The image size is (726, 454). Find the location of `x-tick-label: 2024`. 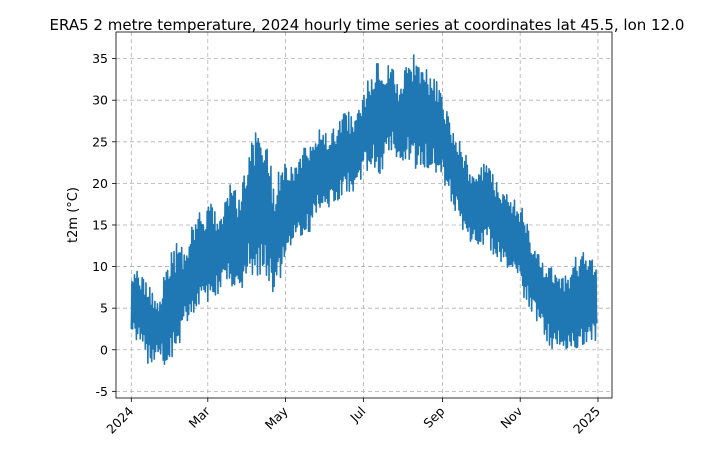

x-tick-label: 2024 is located at coordinates (119, 419).